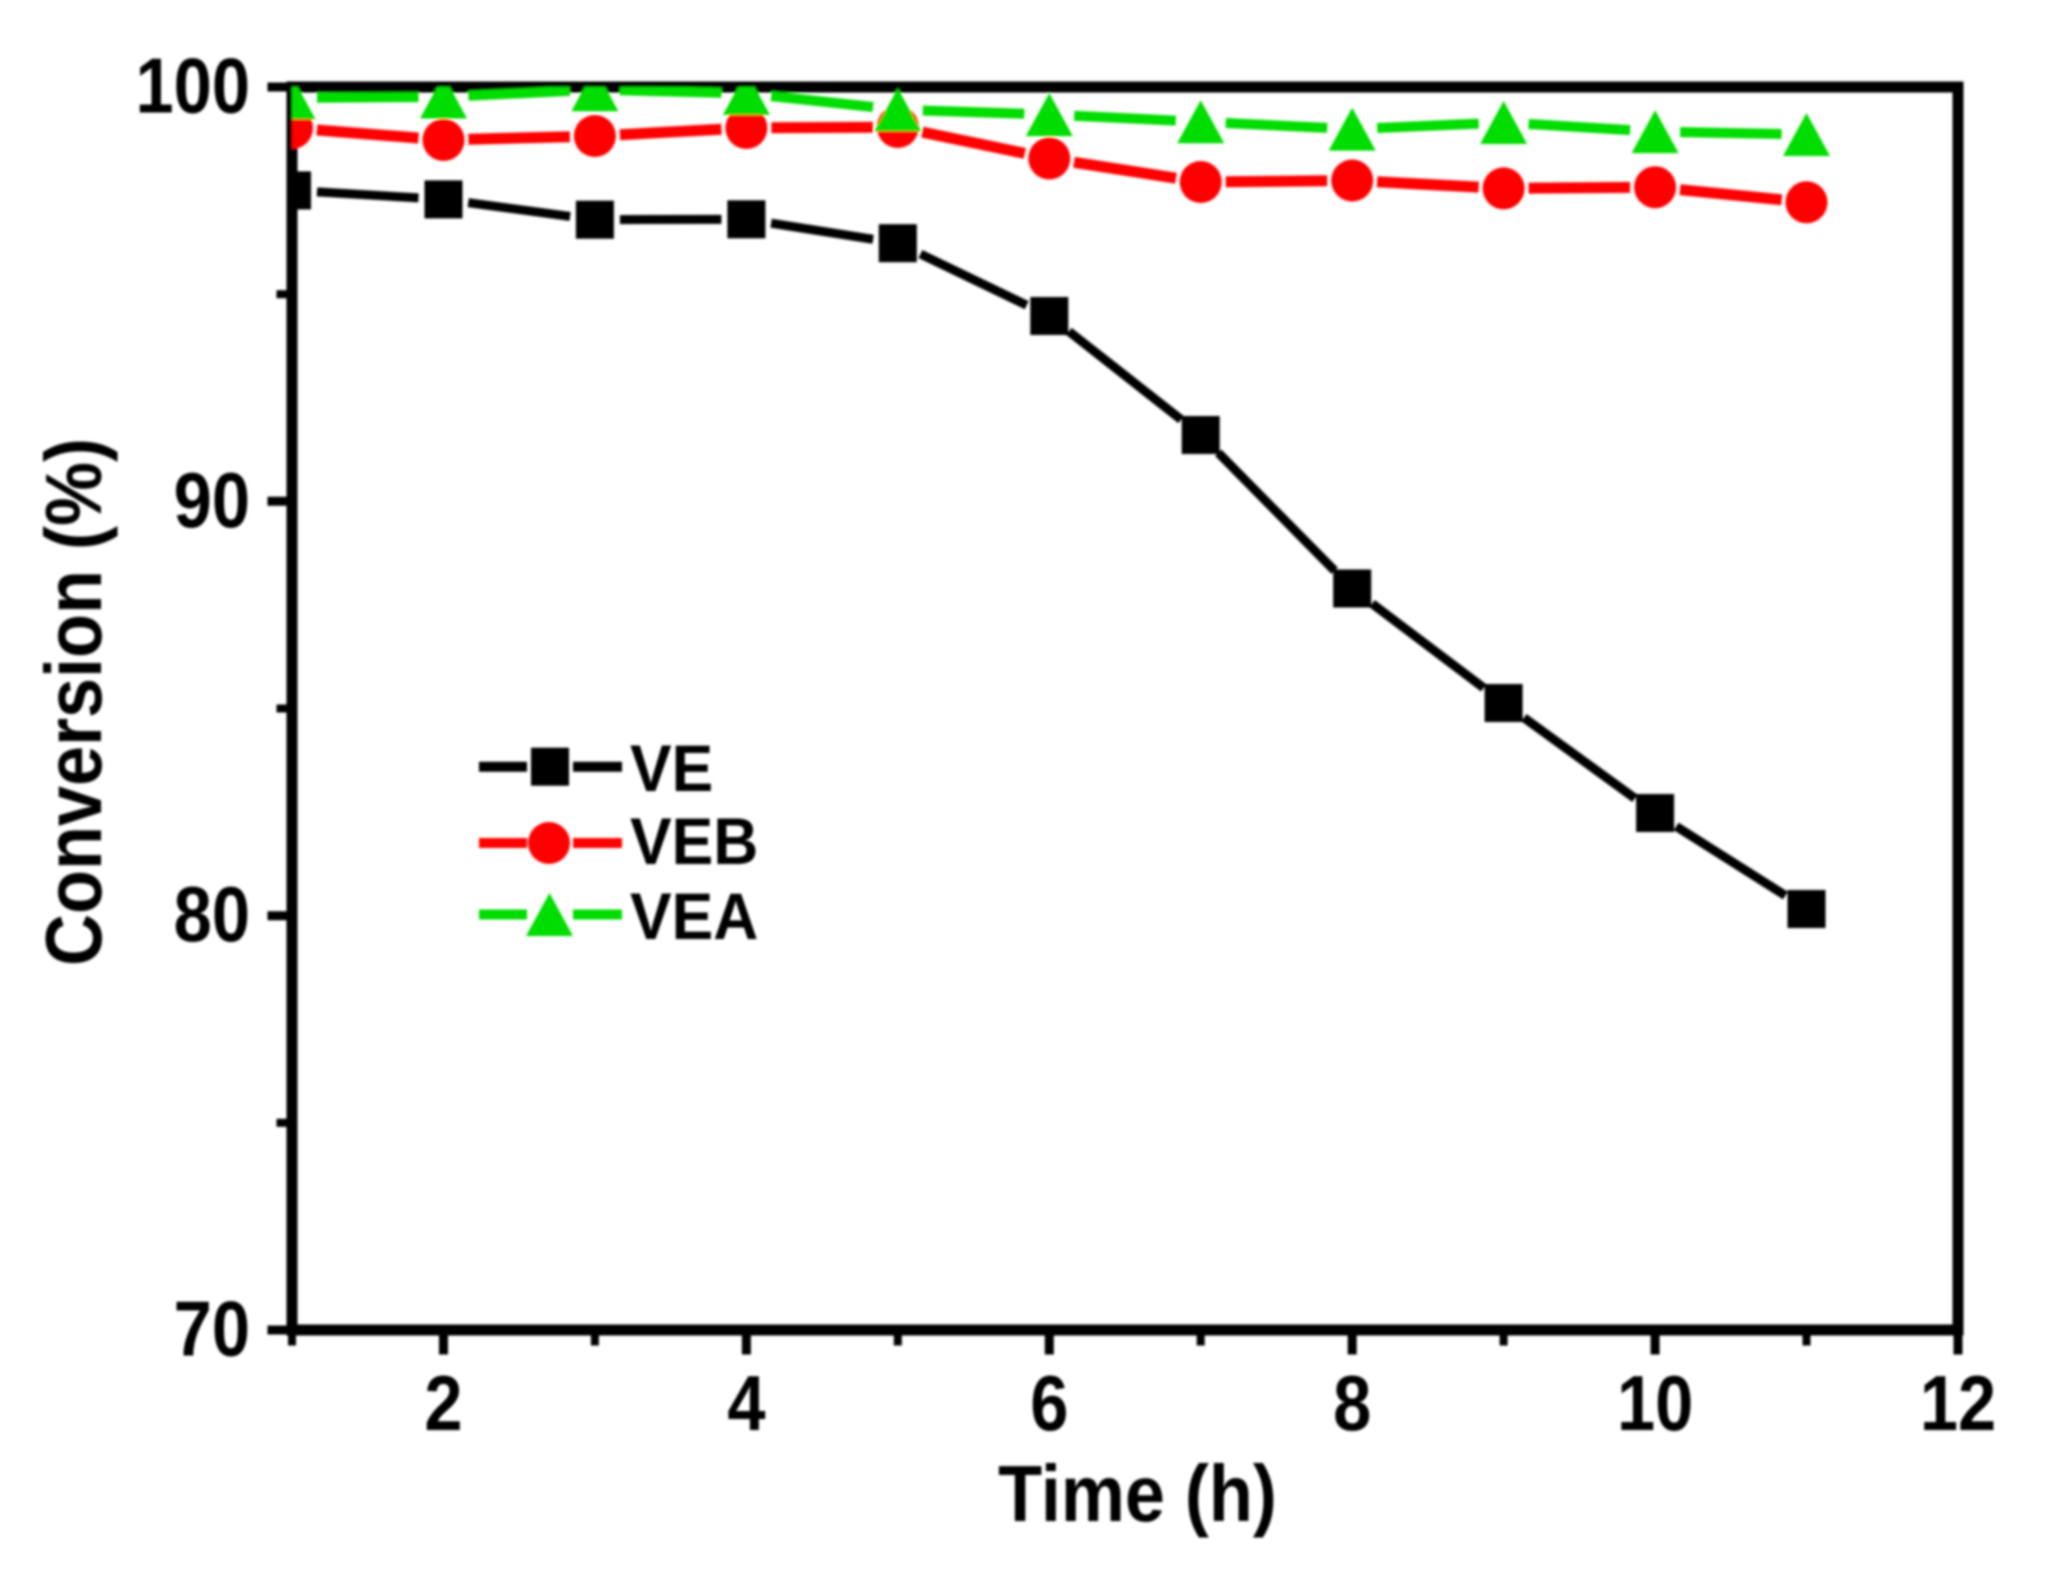 Image resolution: width=2047 pixels, height=1584 pixels. Describe the element at coordinates (1958, 1403) in the screenshot. I see `svg-text: 12` at that location.